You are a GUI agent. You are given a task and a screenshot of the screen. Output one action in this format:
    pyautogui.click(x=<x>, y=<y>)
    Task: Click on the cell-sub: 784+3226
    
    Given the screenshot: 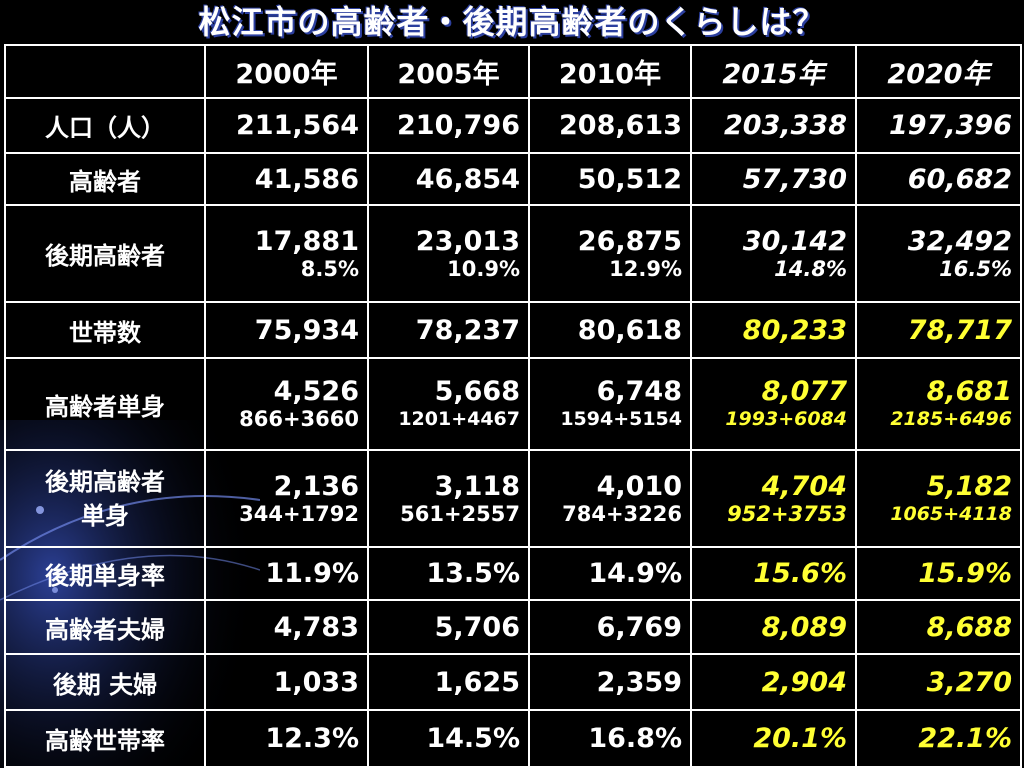 What is the action you would take?
    pyautogui.click(x=622, y=513)
    